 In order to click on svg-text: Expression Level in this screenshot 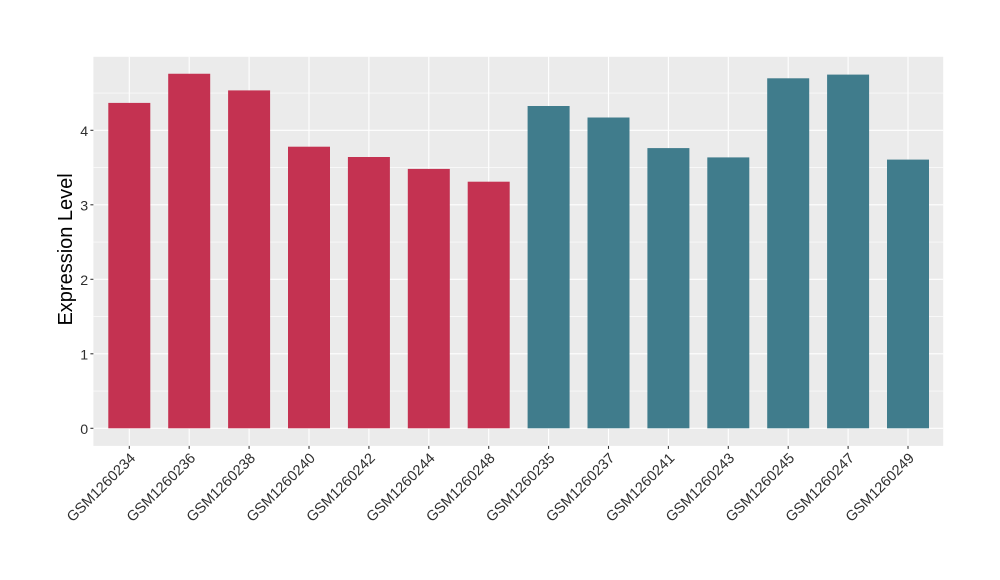, I will do `click(66, 249)`.